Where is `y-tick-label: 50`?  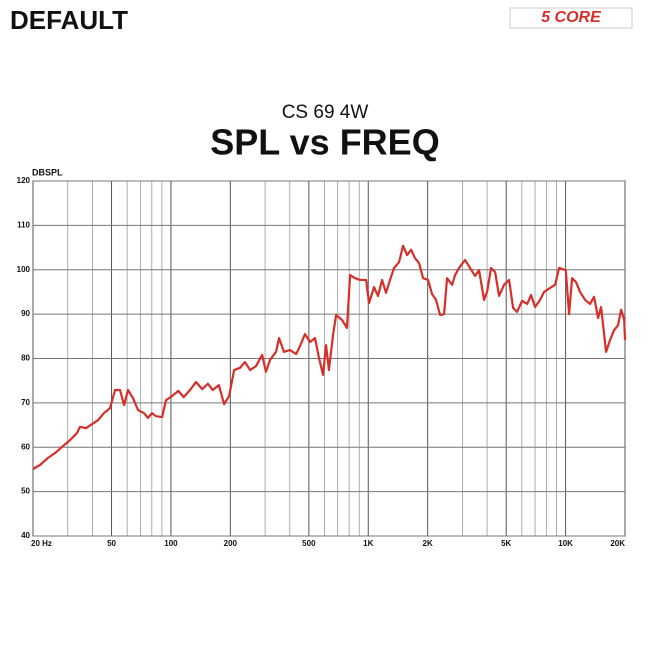
y-tick-label: 50 is located at coordinates (25, 491).